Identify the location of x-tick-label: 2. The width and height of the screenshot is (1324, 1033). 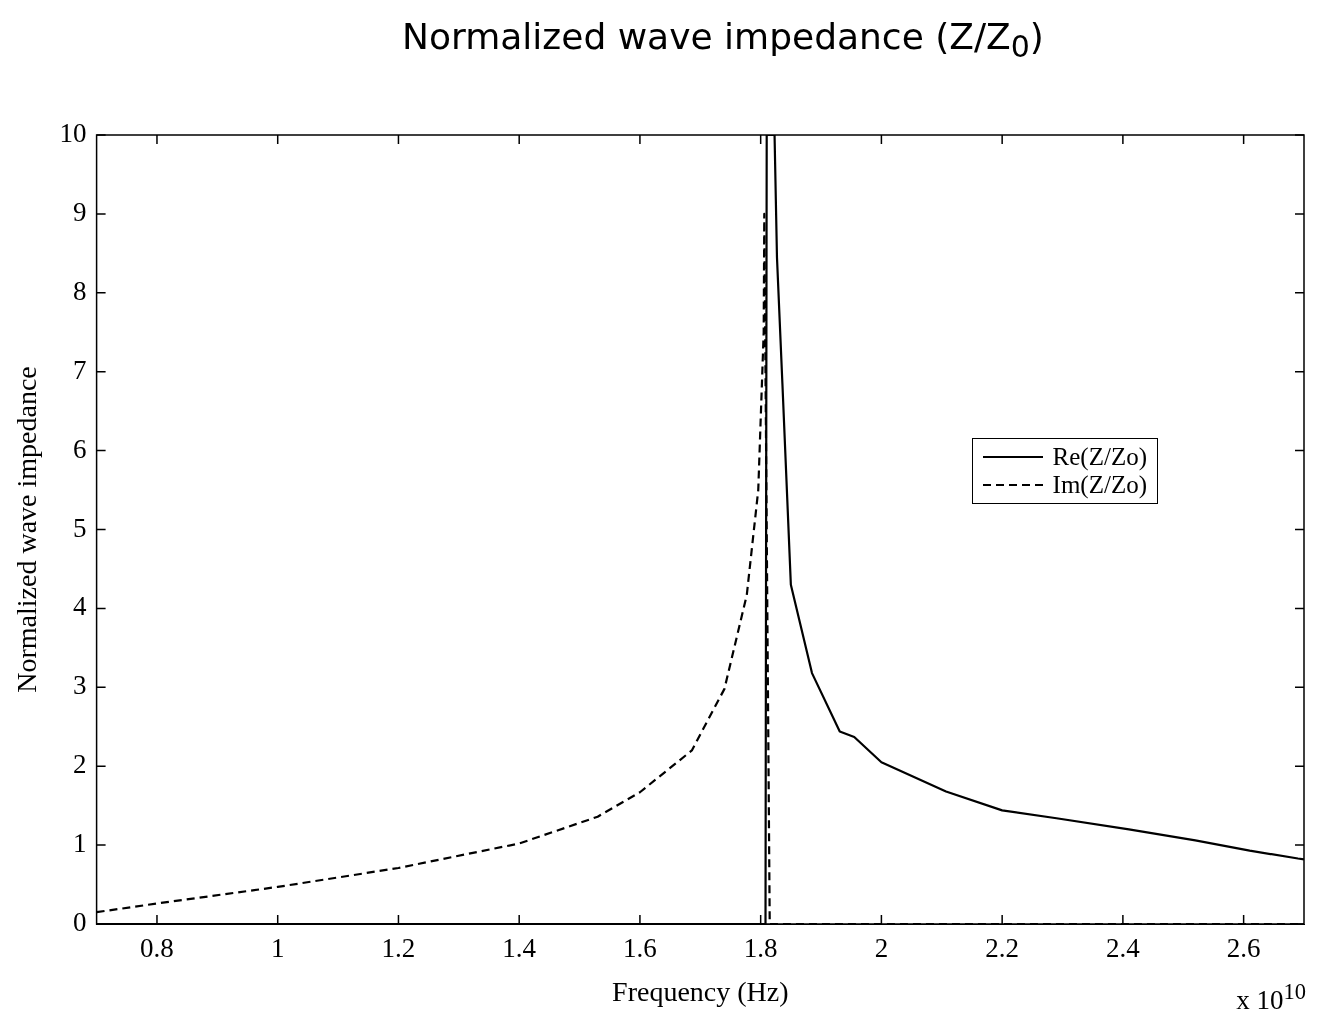
(881, 948).